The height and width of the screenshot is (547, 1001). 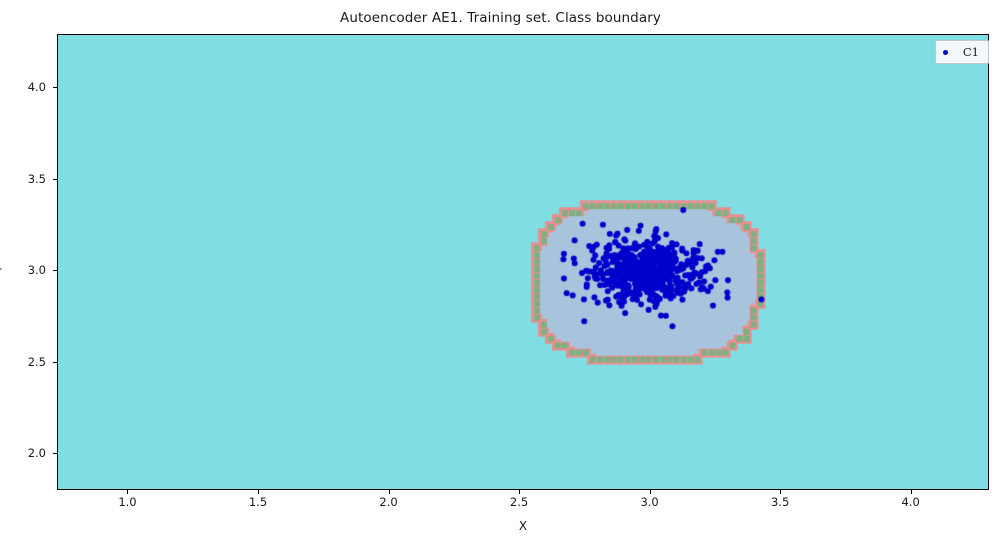 I want to click on x-tick-label: 4.0, so click(x=910, y=502).